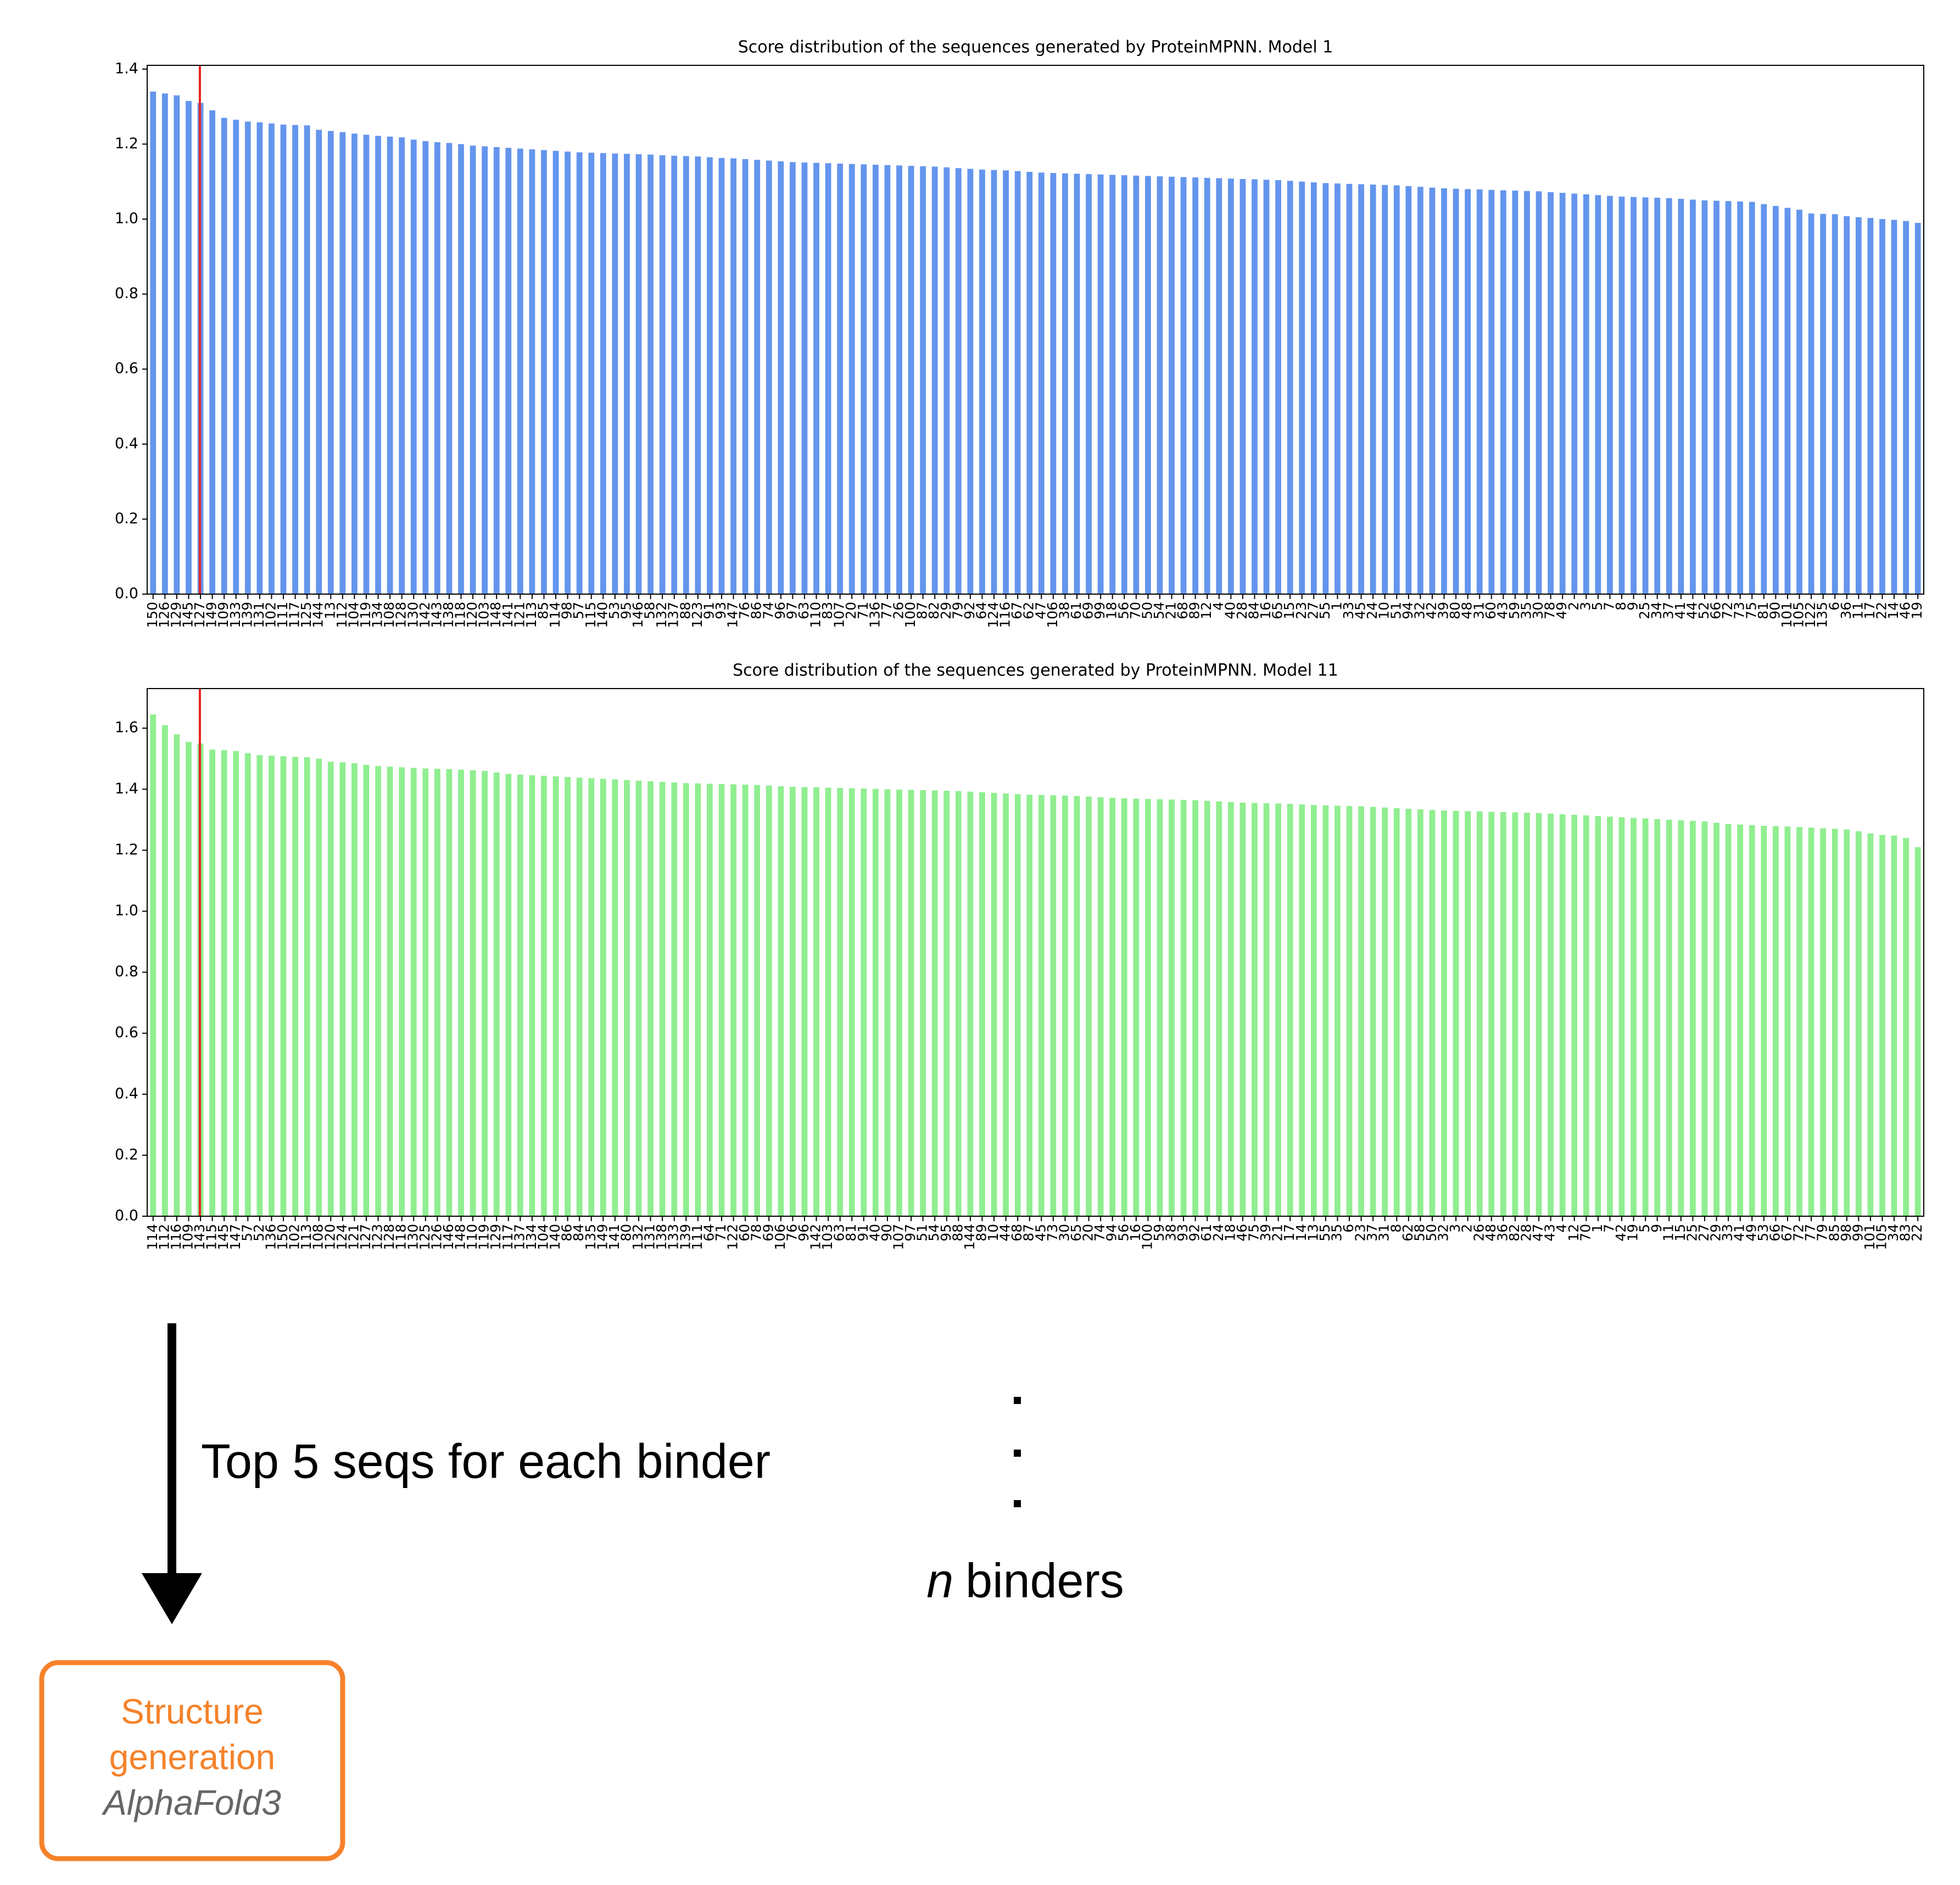 This screenshot has width=1960, height=1885. What do you see at coordinates (1159, 1232) in the screenshot?
I see `x-tick-label: 59` at bounding box center [1159, 1232].